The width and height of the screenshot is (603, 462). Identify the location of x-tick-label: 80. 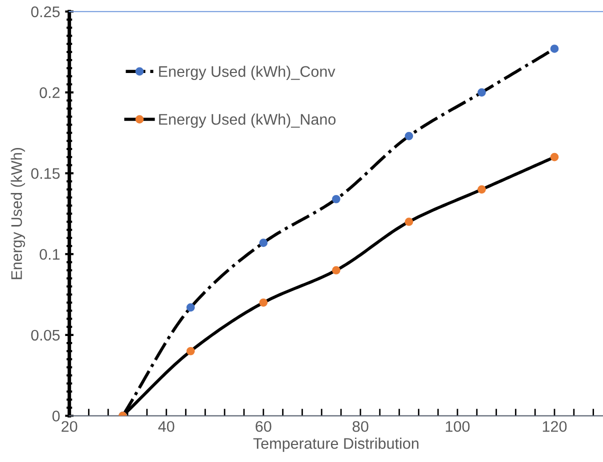
(360, 426).